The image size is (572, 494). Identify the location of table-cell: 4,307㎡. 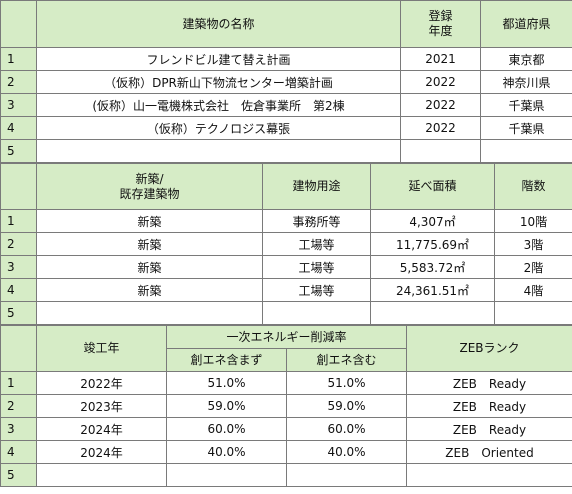
(432, 221).